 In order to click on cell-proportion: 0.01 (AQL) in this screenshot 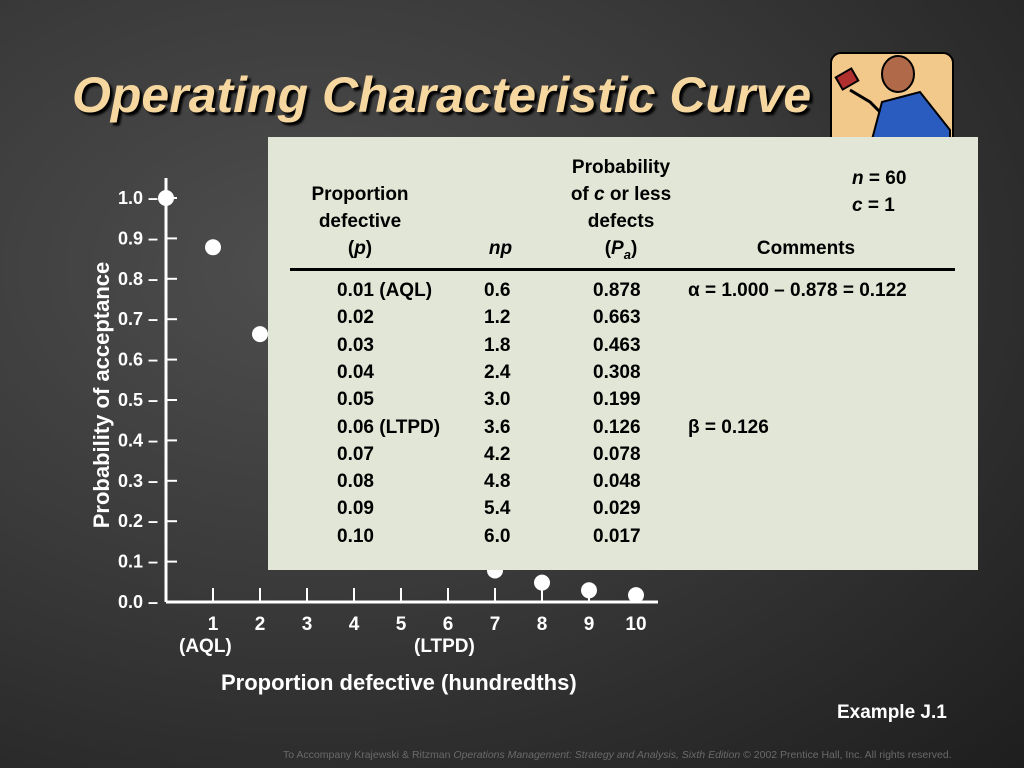, I will do `click(385, 290)`.